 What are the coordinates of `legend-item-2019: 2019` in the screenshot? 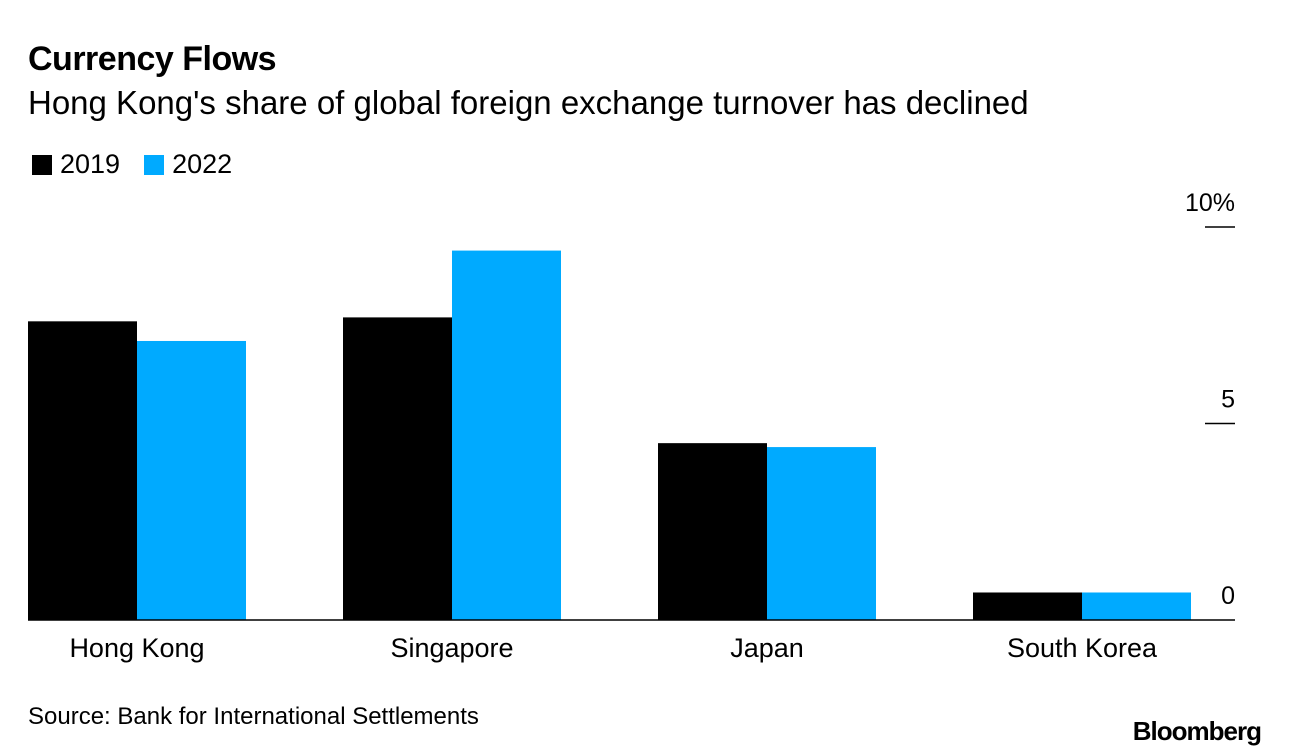 It's located at (76, 164).